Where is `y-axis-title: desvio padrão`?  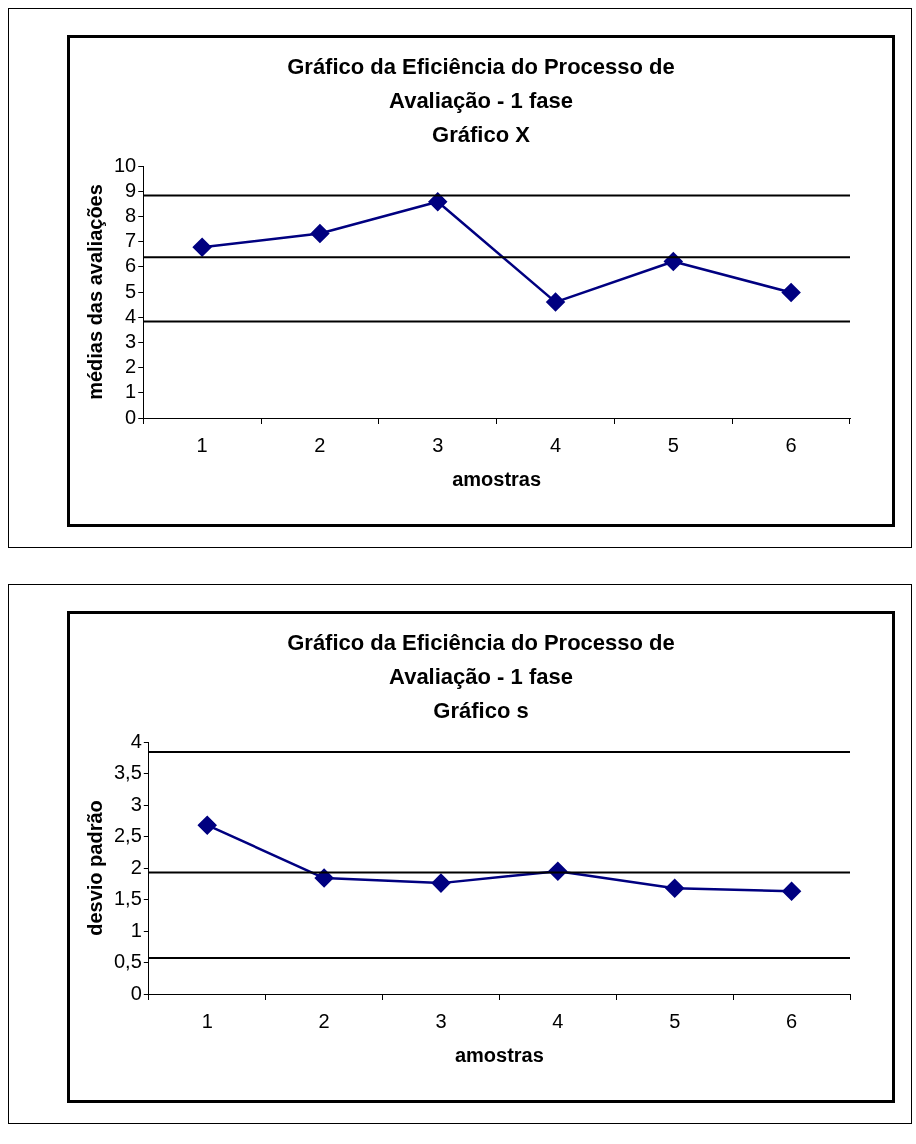 y-axis-title: desvio padrão is located at coordinates (94, 868).